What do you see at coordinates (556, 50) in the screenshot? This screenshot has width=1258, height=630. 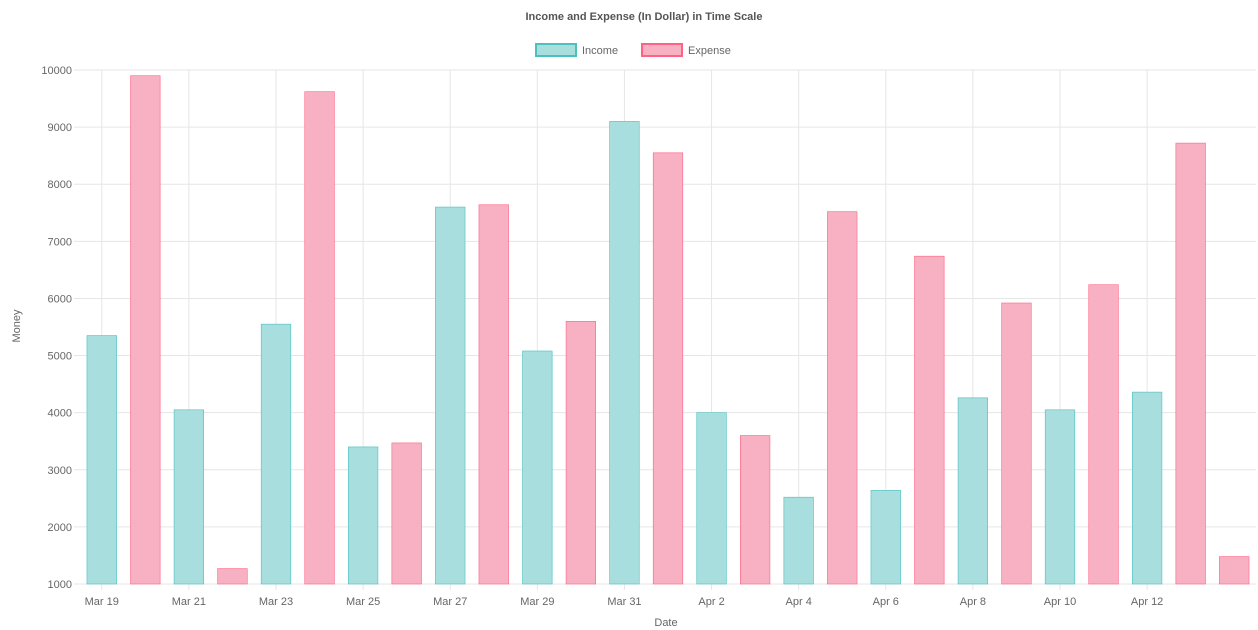 I see `legend-income-swatch` at bounding box center [556, 50].